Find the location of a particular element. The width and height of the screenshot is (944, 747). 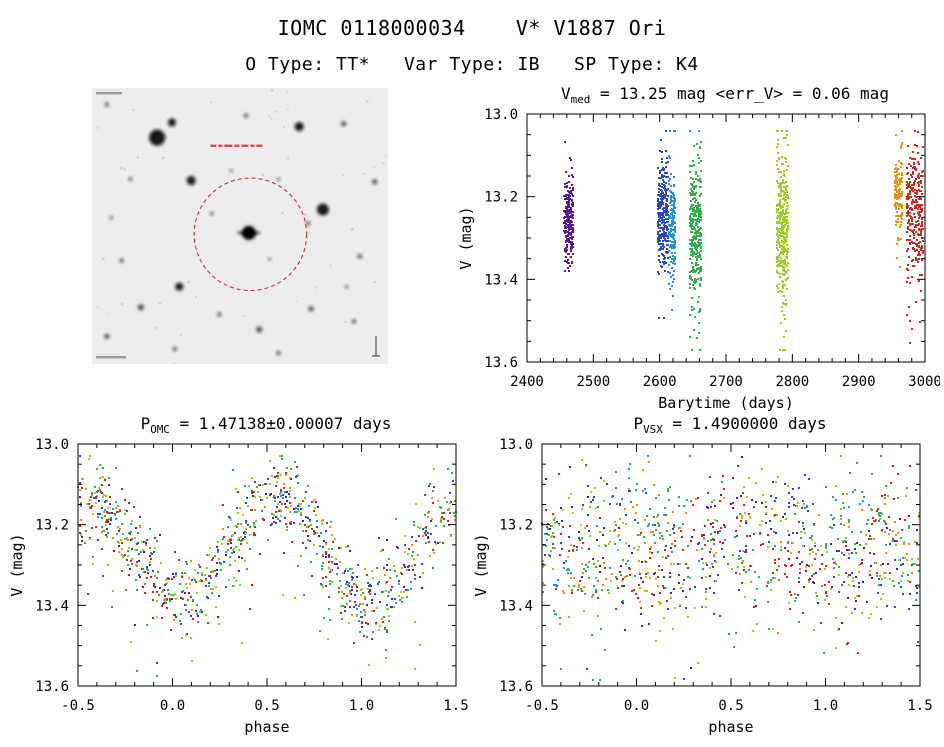

phase_vsx-ytick-label: 13.6 is located at coordinates (516, 687).